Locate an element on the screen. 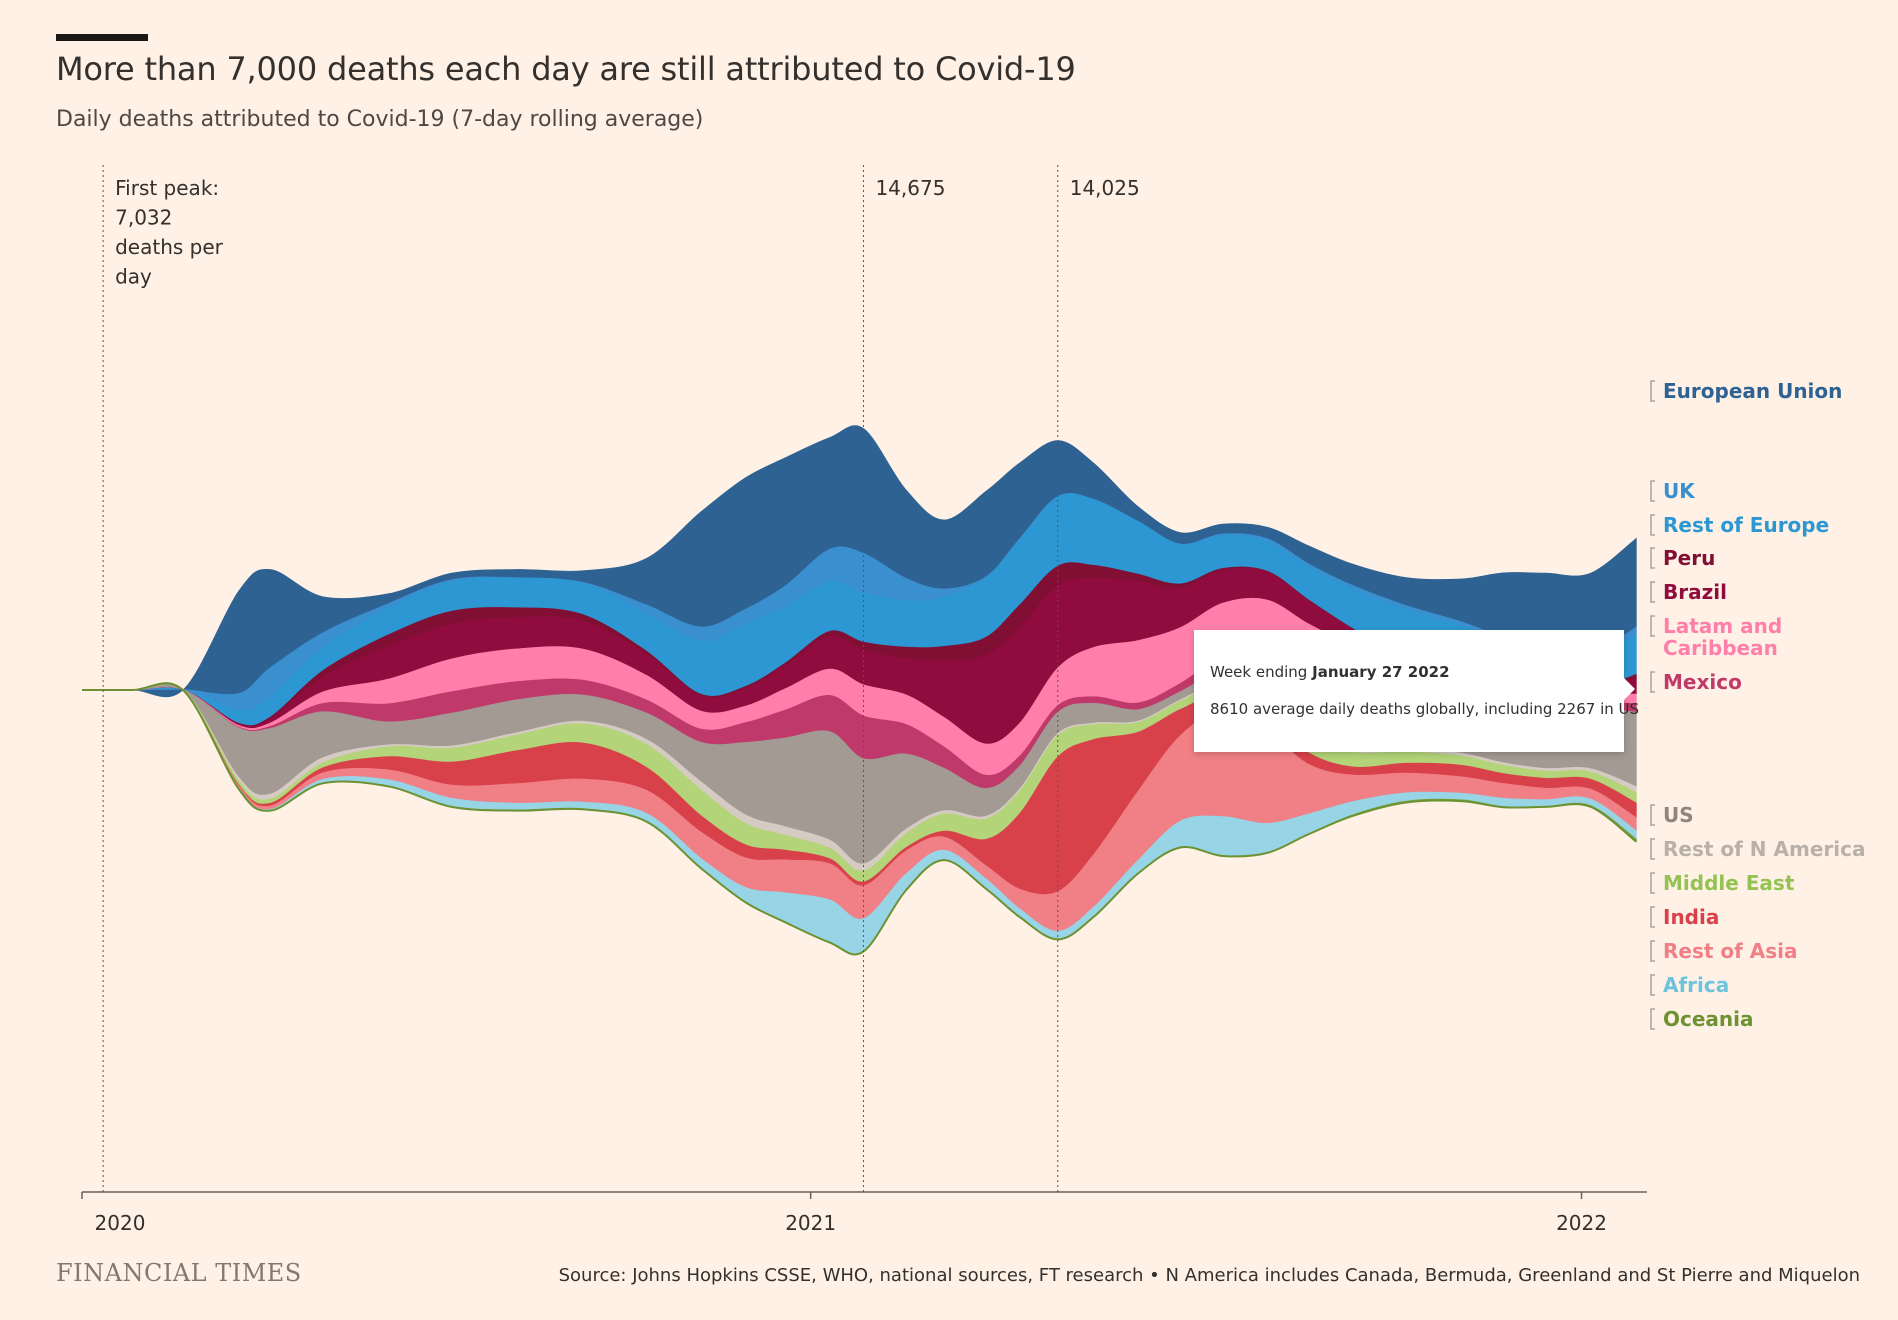  legend-label-uk: UK is located at coordinates (1679, 491).